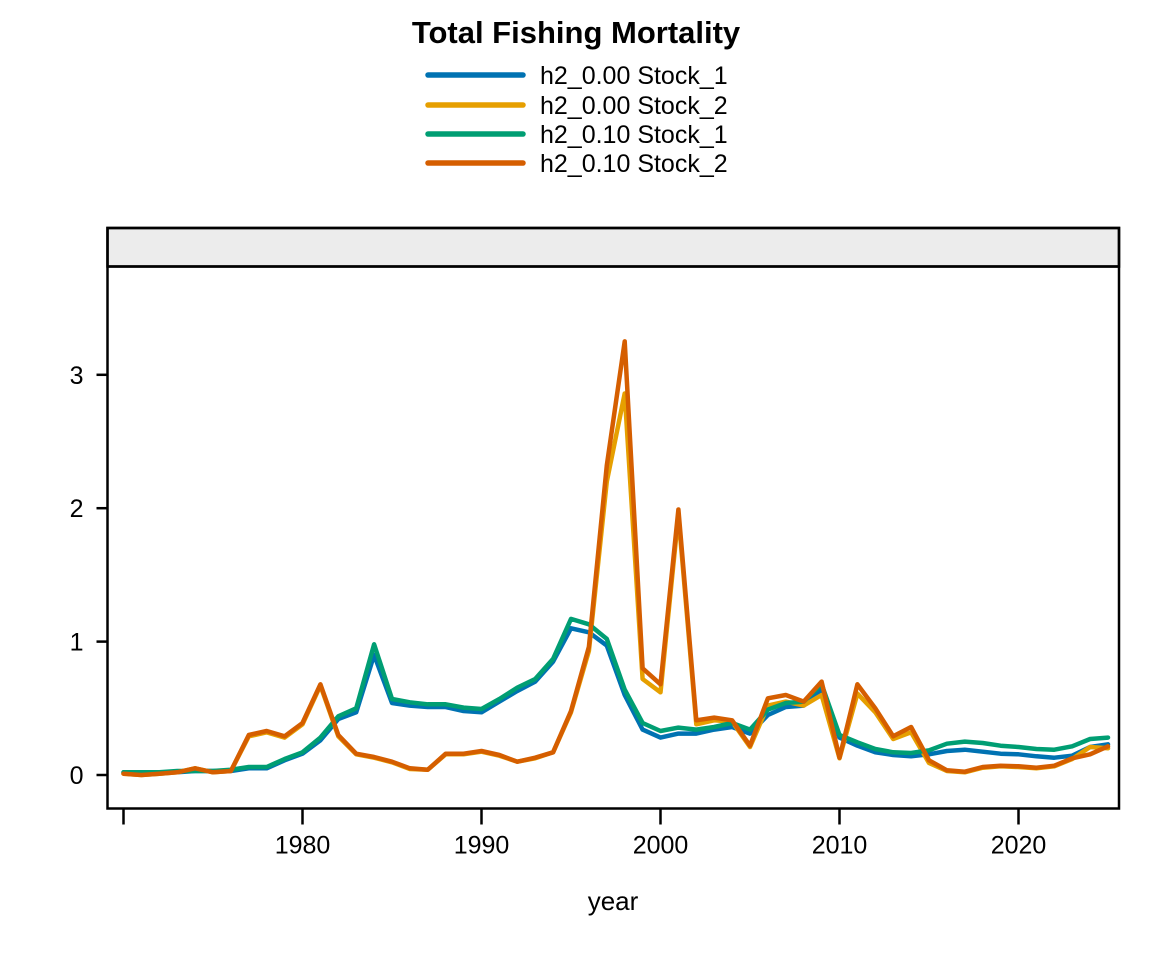  What do you see at coordinates (613, 247) in the screenshot?
I see `panel-strip` at bounding box center [613, 247].